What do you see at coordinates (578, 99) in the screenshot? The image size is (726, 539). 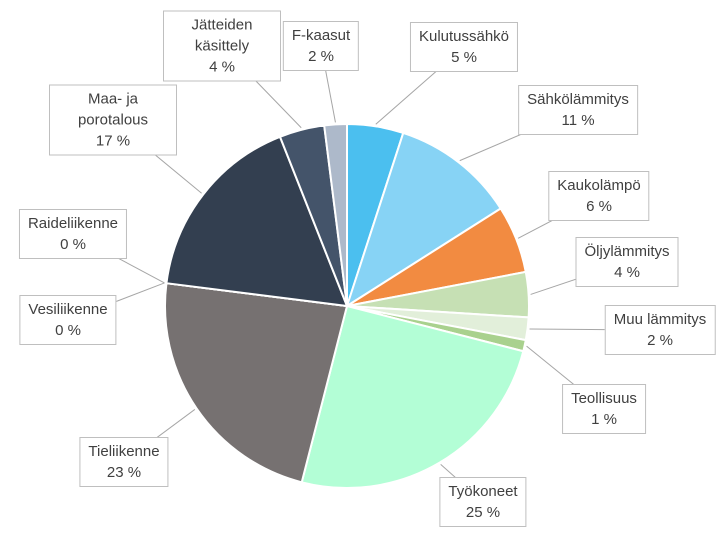 I see `category-label: Sähkölämmitys` at bounding box center [578, 99].